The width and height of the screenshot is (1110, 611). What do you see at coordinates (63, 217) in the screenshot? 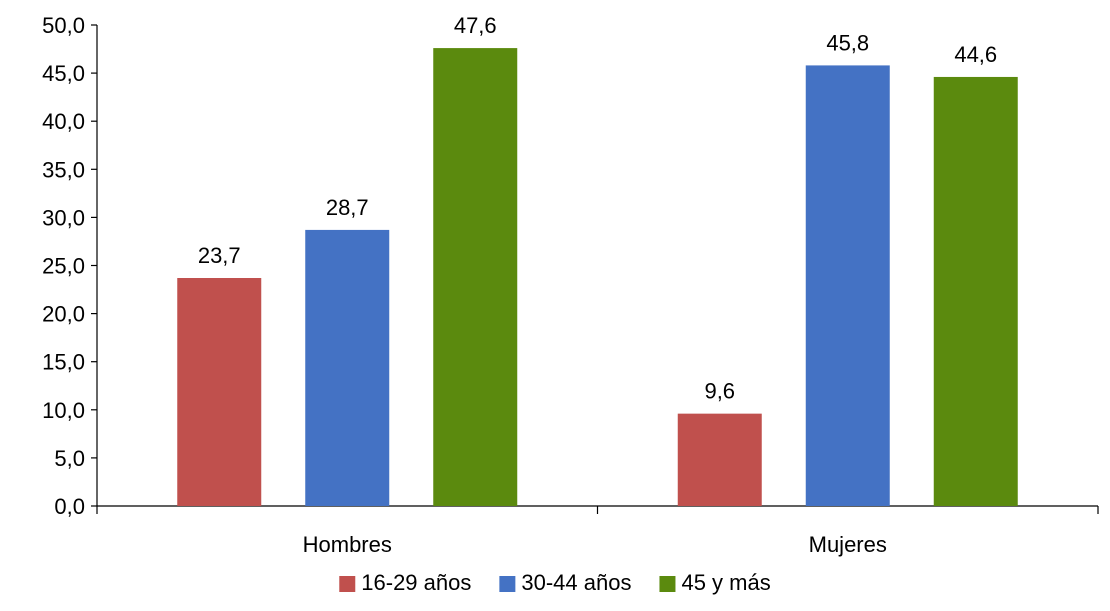
I see `y-tick-label: 30,0` at bounding box center [63, 217].